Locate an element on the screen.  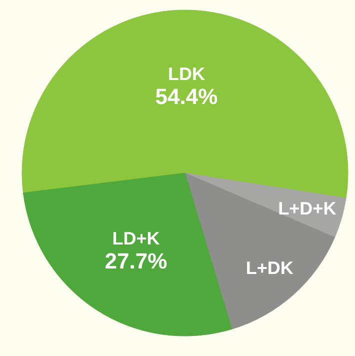
slice-label: LDK is located at coordinates (186, 74).